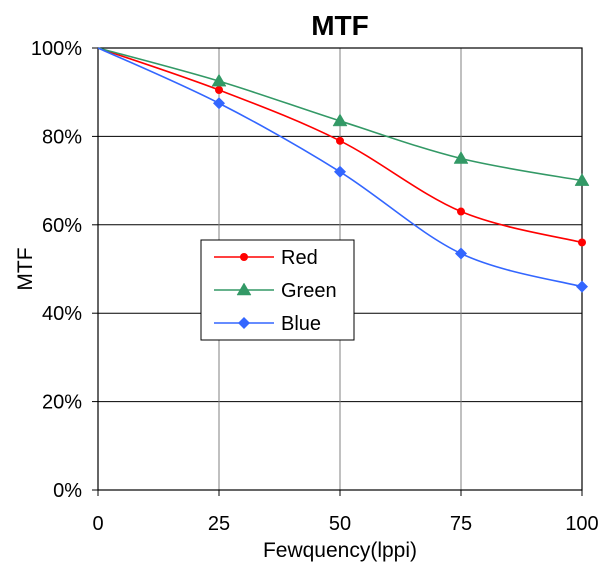 This screenshot has height=580, width=601. Describe the element at coordinates (64, 270) in the screenshot. I see `y-axis-ticks: 0% 20% 40% 60% 80% 100%` at that location.